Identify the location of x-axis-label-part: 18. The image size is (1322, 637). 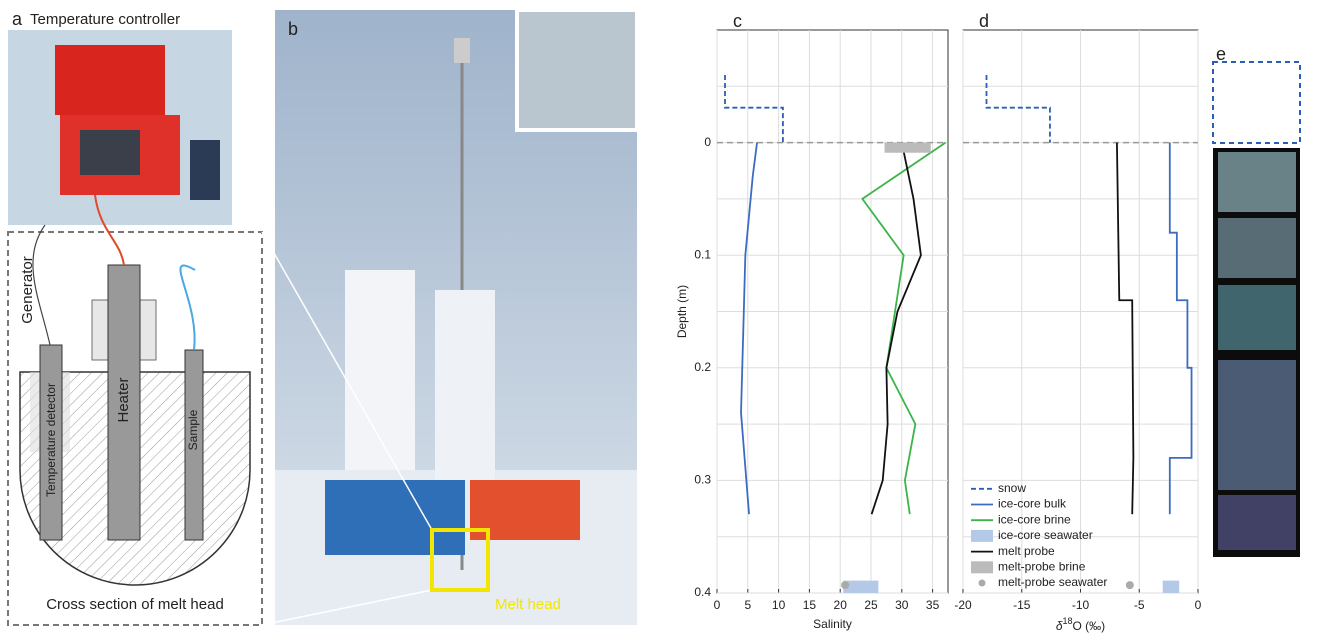
(1067, 621).